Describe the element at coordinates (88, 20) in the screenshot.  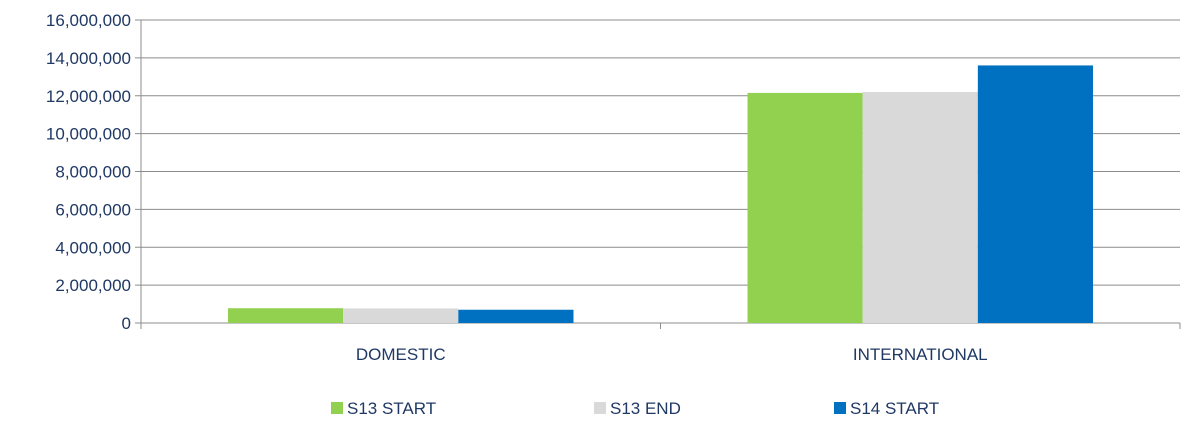
I see `y-tick-label: 16,000,000` at that location.